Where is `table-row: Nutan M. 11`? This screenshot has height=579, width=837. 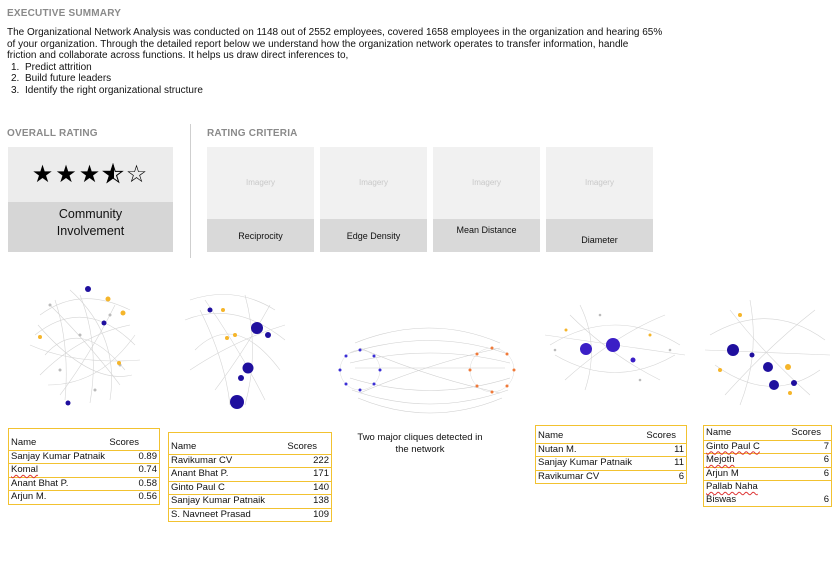 table-row: Nutan M. 11 is located at coordinates (611, 450).